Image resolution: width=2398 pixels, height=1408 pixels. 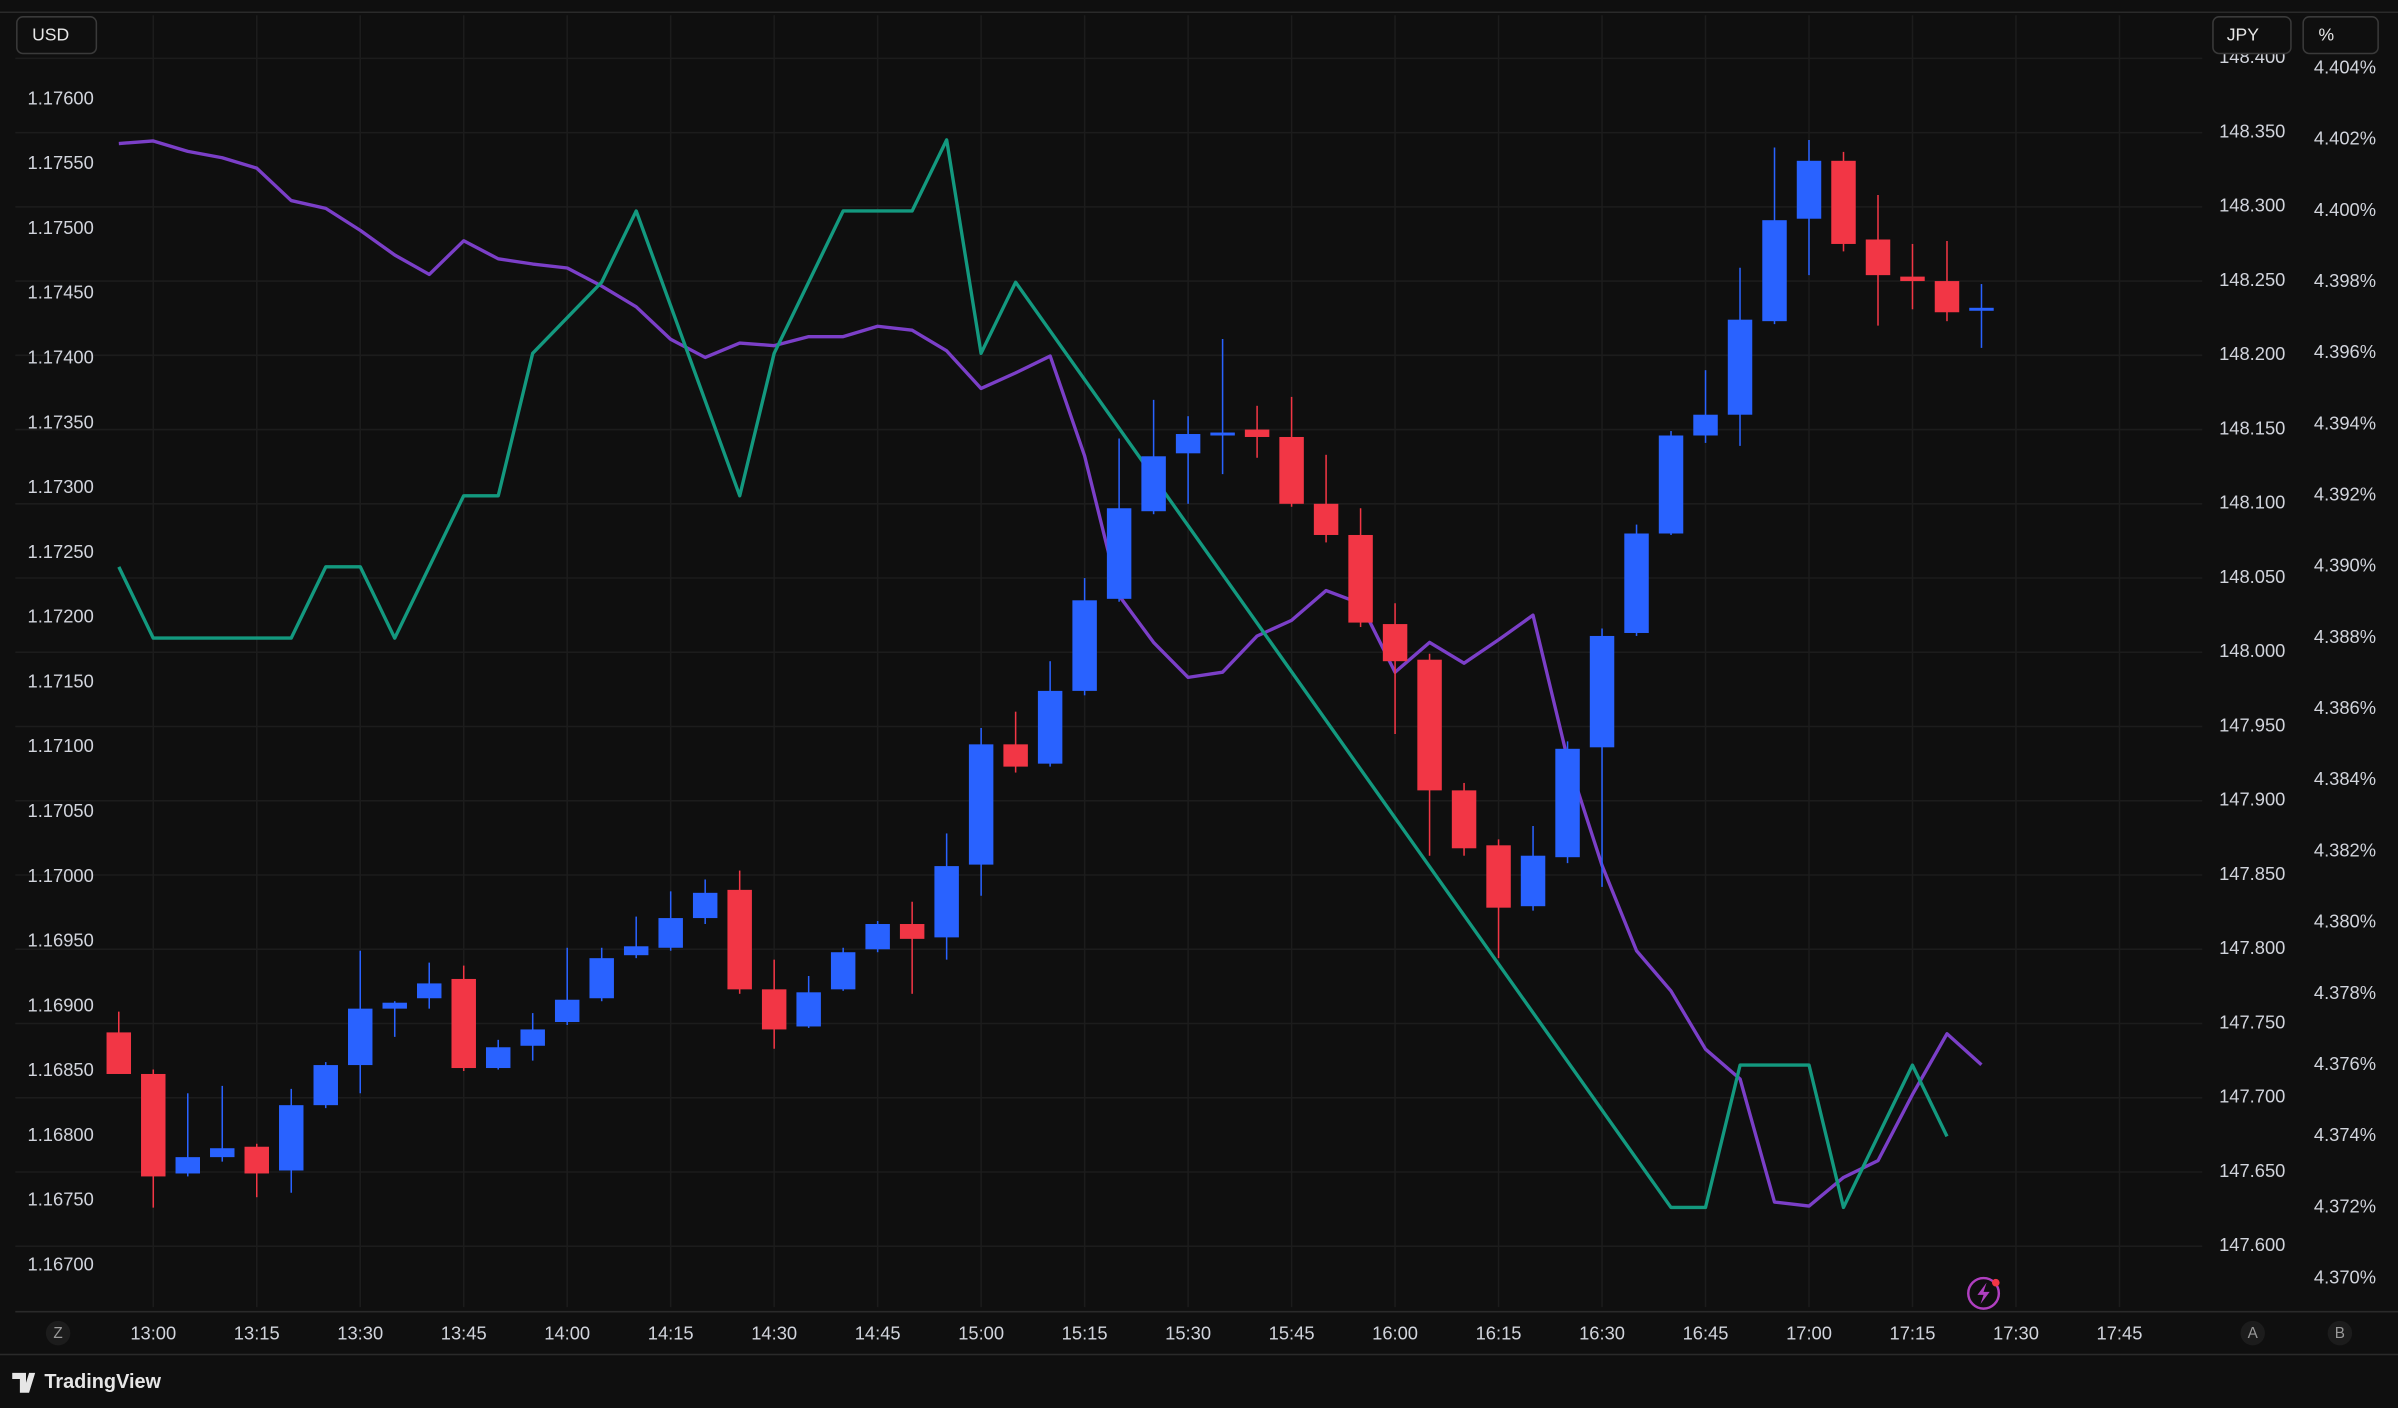 I want to click on x-tick-label: 17:15, so click(x=1913, y=1332).